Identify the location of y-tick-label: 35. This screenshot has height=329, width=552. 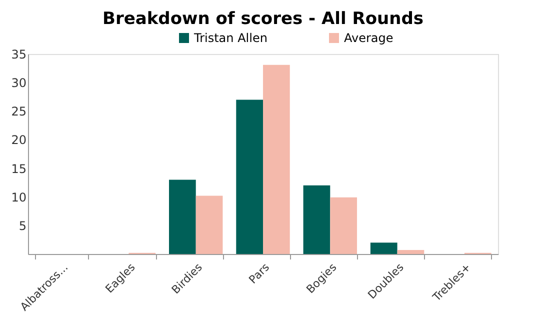
(18, 55).